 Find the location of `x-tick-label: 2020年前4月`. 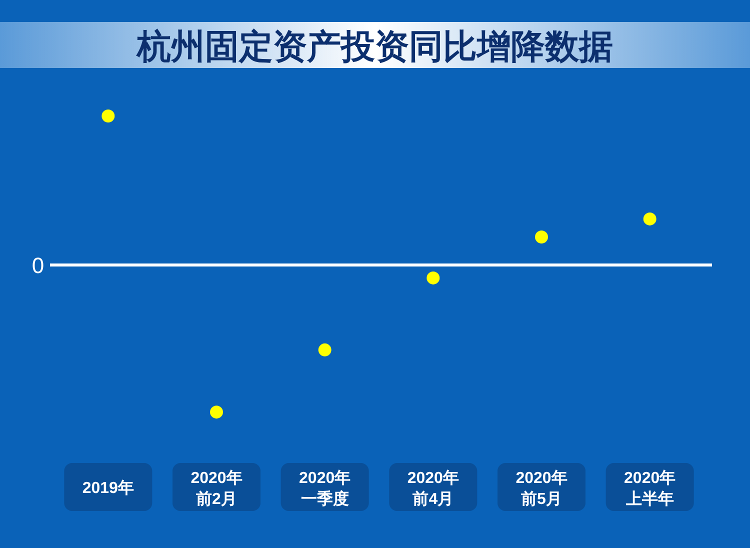

x-tick-label: 2020年前4月 is located at coordinates (433, 488).